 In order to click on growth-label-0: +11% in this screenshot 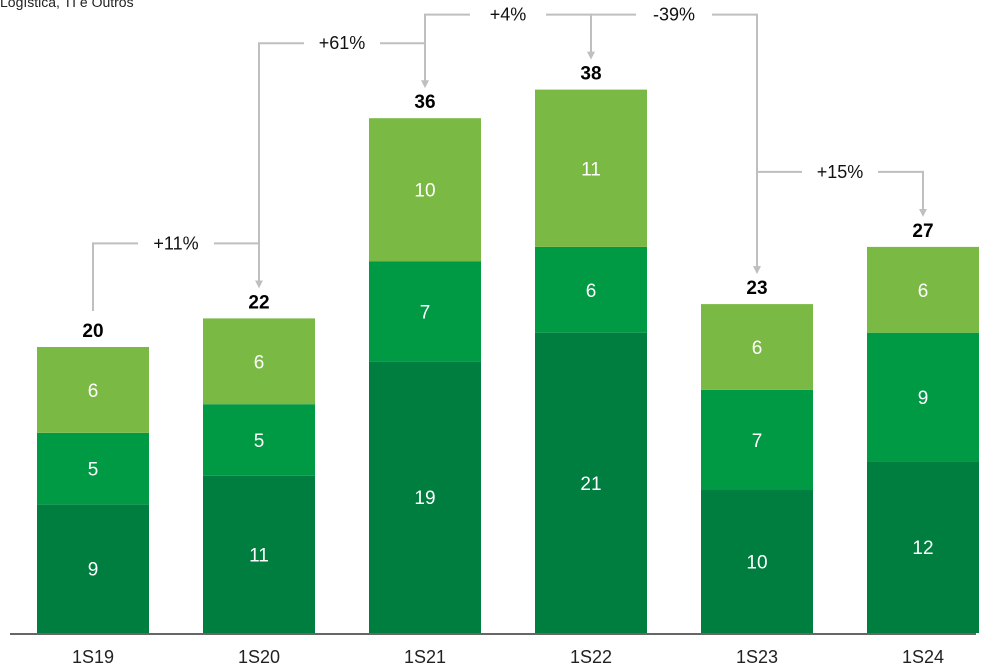, I will do `click(175, 243)`.